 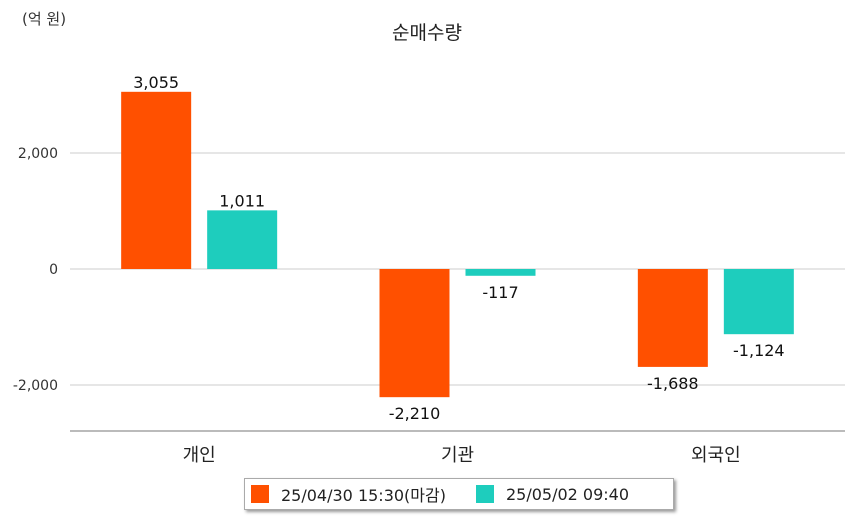 I want to click on y-tick-label: -2,000, so click(x=35, y=386).